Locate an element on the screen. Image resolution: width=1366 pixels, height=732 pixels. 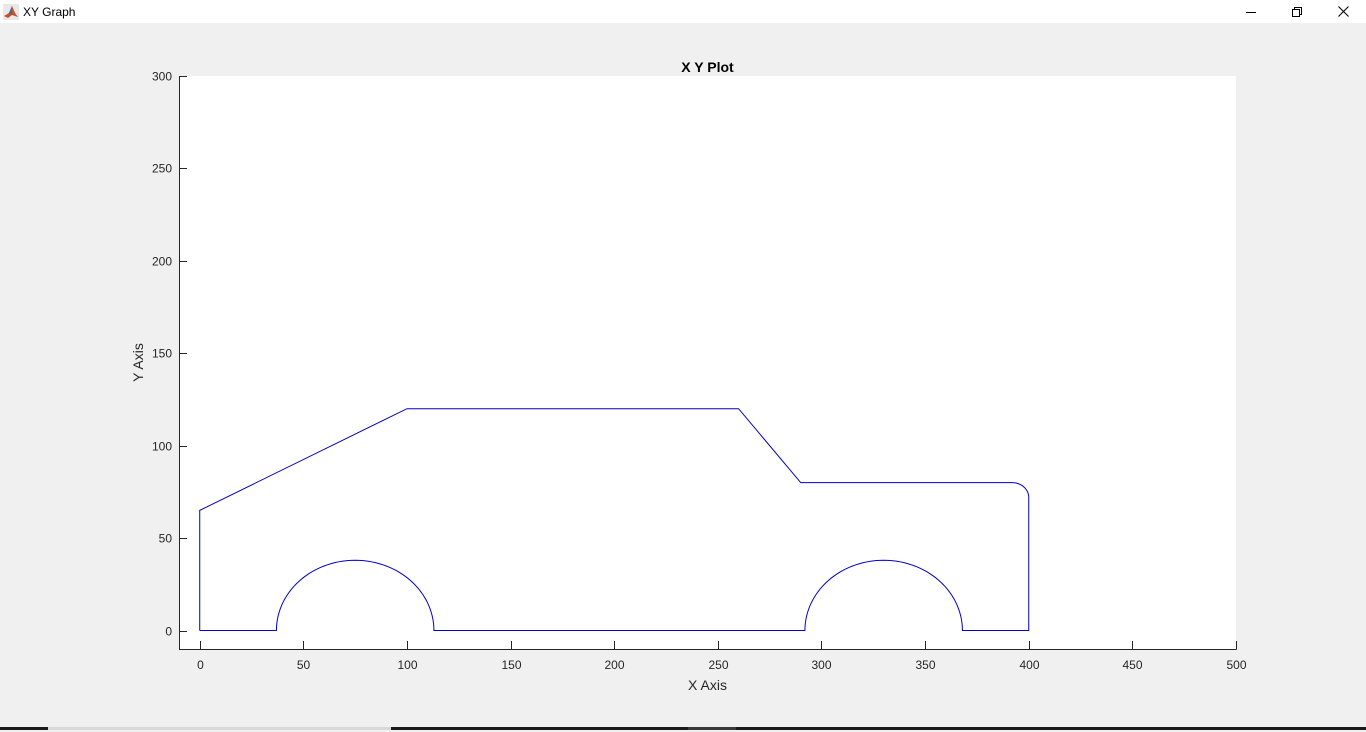
x-tick-label: 200 is located at coordinates (614, 665).